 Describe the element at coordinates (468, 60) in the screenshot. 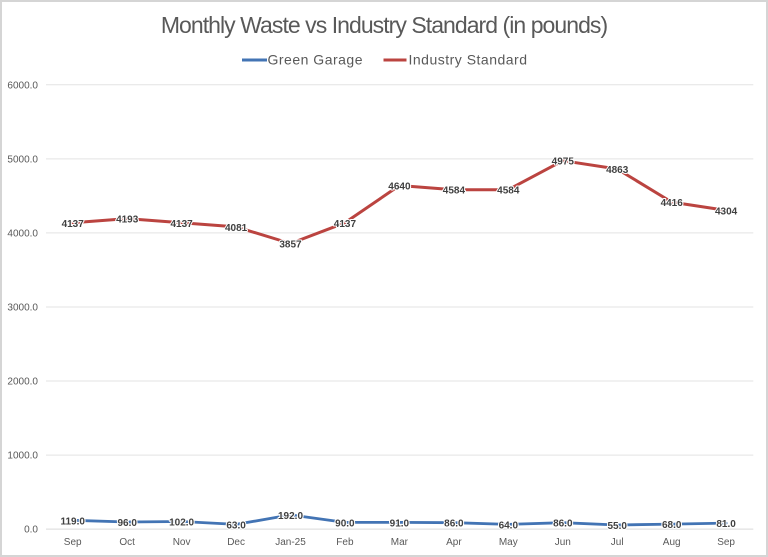

I see `svg-text: Industry Standard` at that location.